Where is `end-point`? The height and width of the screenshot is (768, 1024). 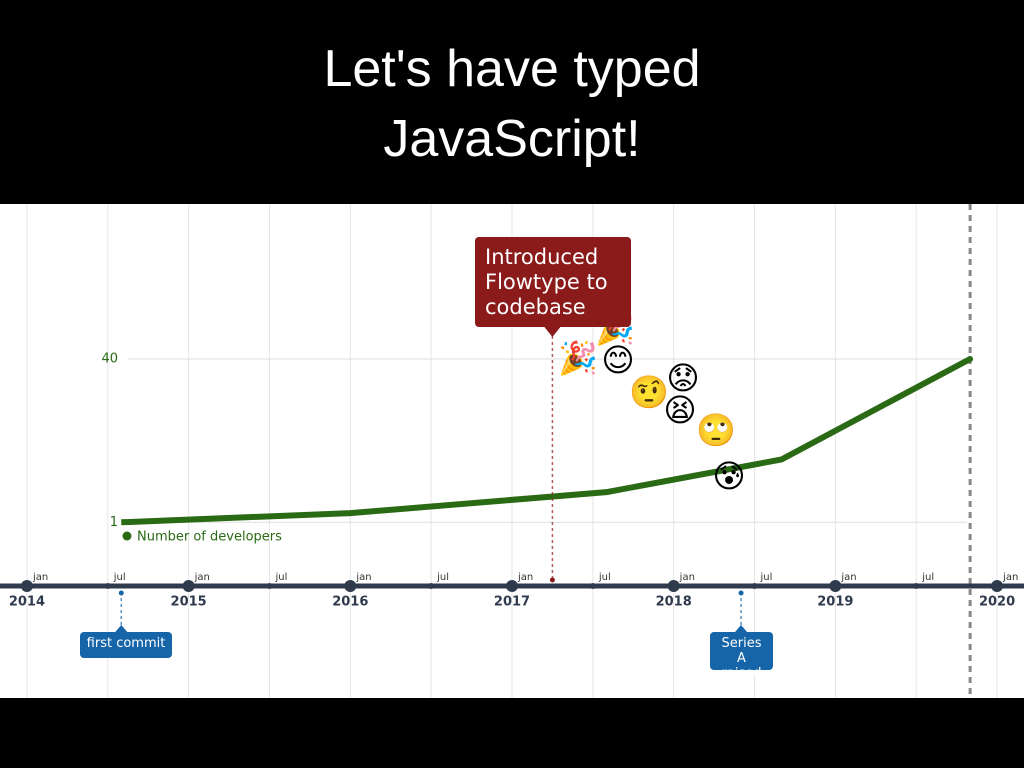 end-point is located at coordinates (970, 358).